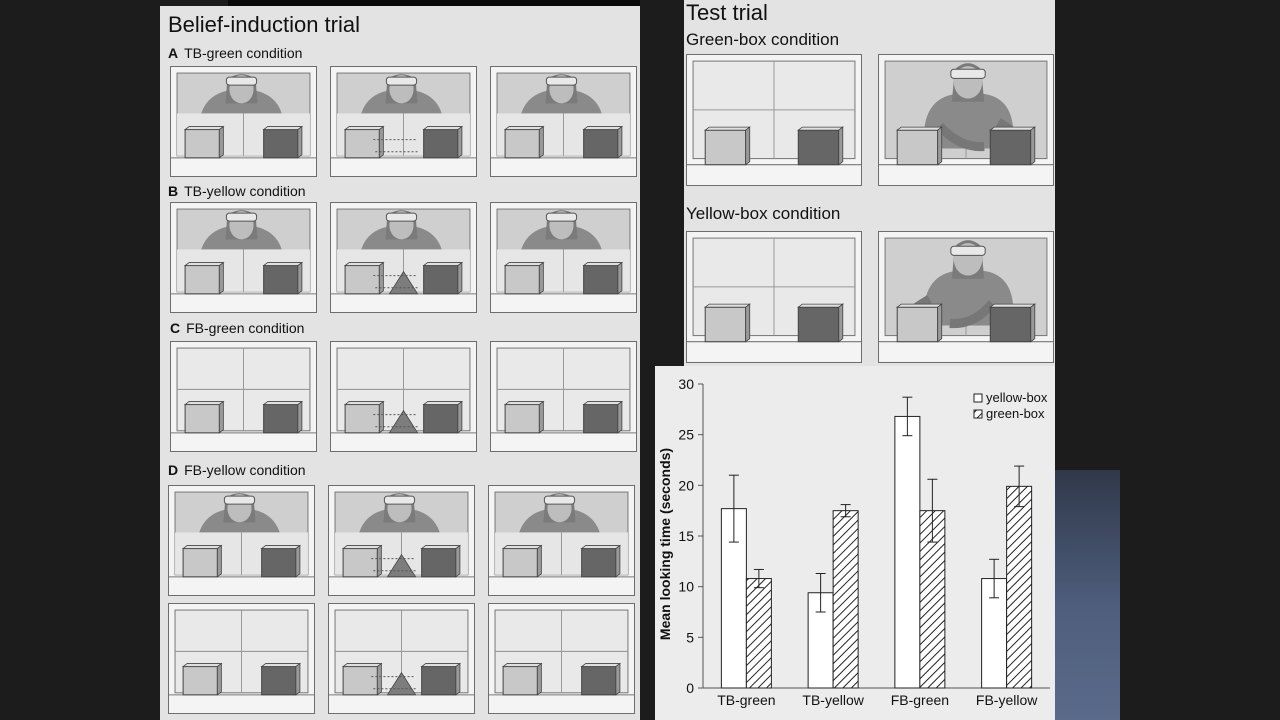 Image resolution: width=1280 pixels, height=720 pixels. Describe the element at coordinates (686, 384) in the screenshot. I see `y-tick-label: 30` at that location.